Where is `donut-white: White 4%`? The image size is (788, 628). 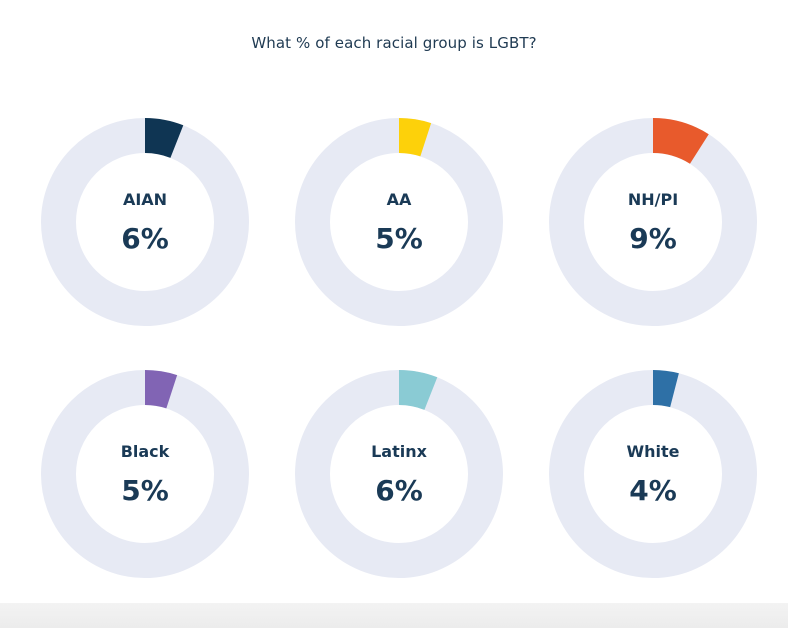 donut-white: White 4% is located at coordinates (653, 474).